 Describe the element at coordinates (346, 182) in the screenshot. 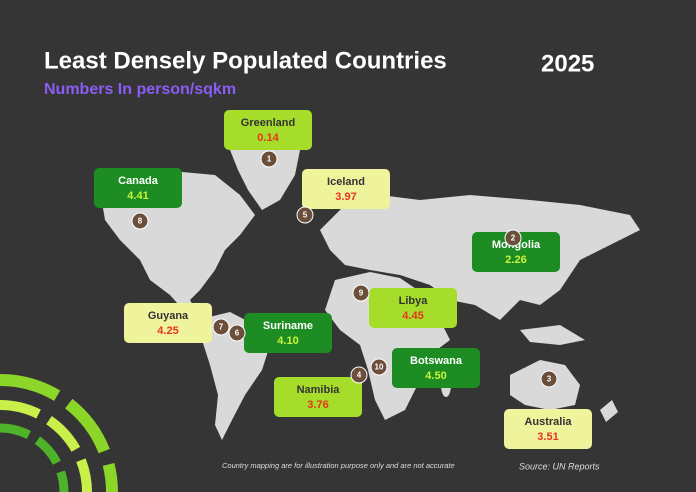

I see `country-name: Iceland` at that location.